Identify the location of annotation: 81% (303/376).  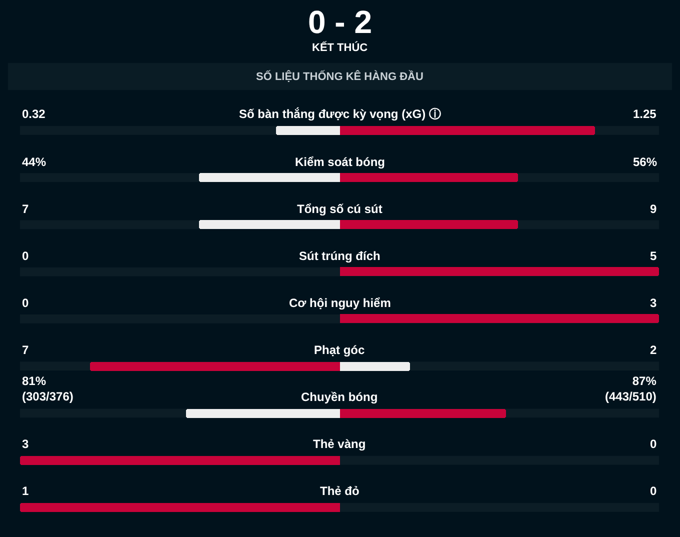
(48, 389).